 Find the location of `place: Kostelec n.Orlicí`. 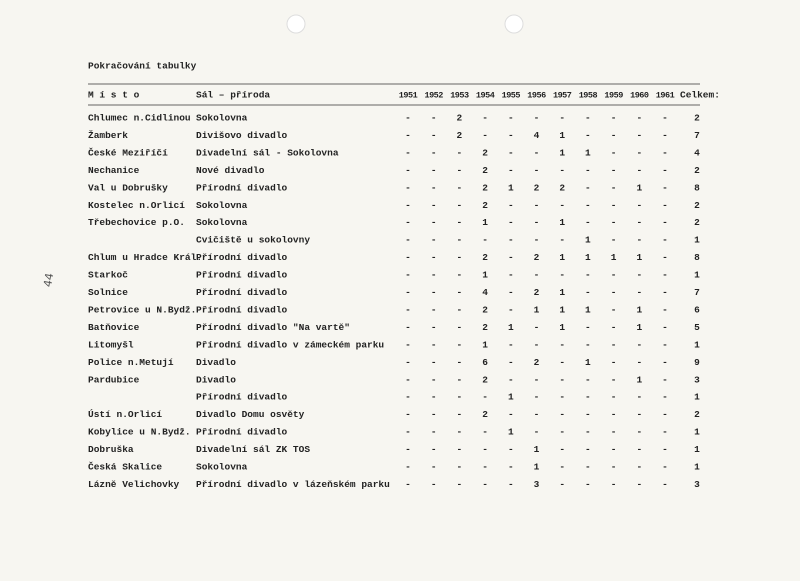

place: Kostelec n.Orlicí is located at coordinates (136, 205).